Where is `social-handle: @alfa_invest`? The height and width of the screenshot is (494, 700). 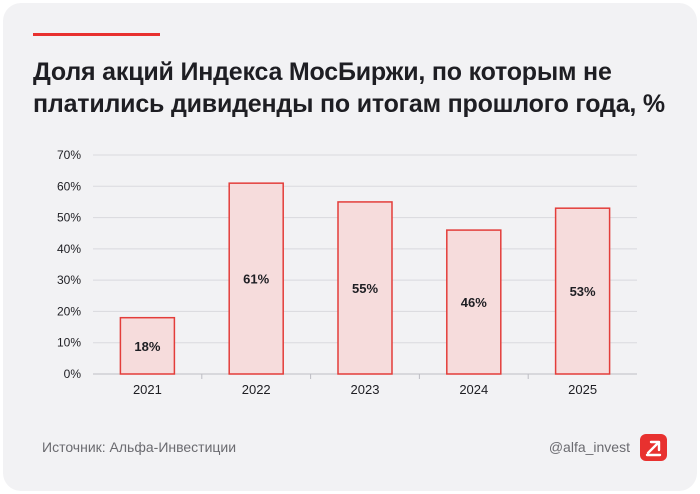 social-handle: @alfa_invest is located at coordinates (589, 447).